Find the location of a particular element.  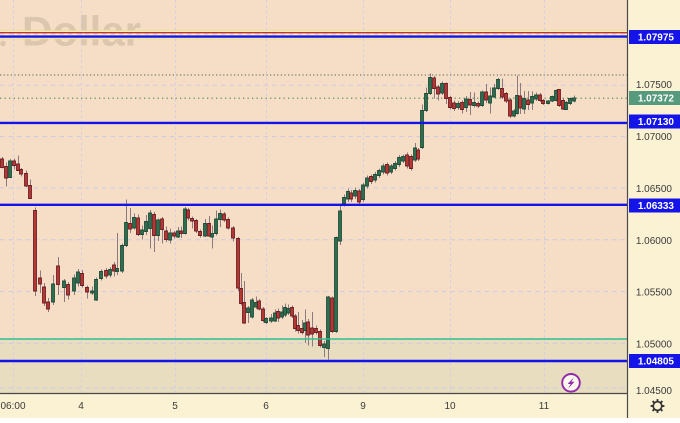

svg-text: 10 is located at coordinates (450, 406).